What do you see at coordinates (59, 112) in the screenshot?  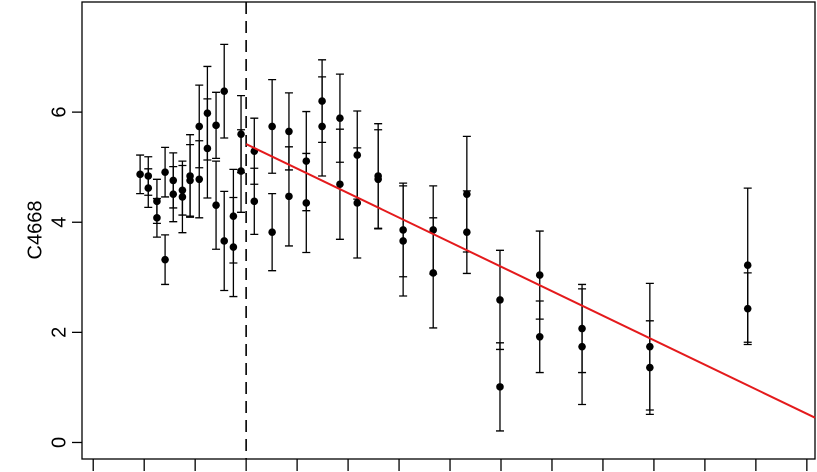 I see `y-tick-label: 6` at bounding box center [59, 112].